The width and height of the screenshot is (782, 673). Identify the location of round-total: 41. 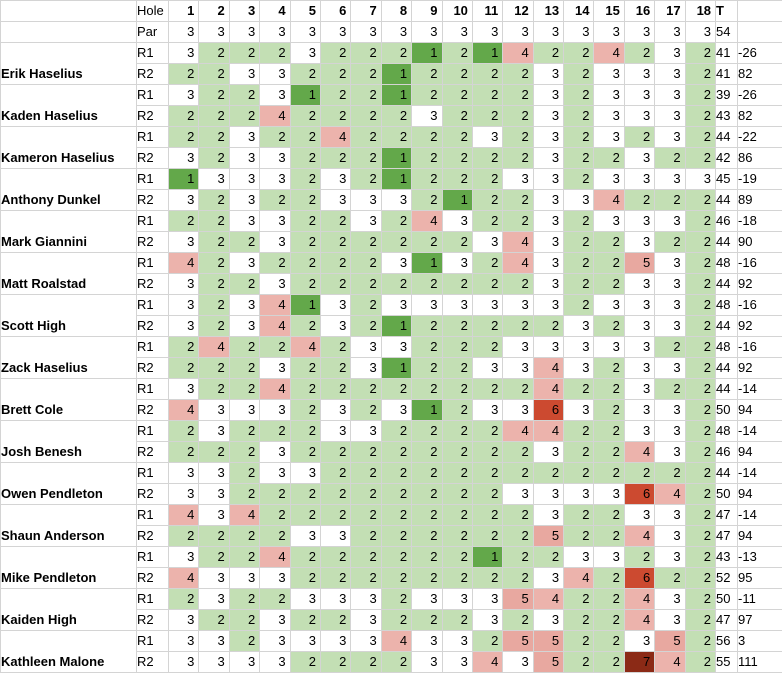
(727, 74).